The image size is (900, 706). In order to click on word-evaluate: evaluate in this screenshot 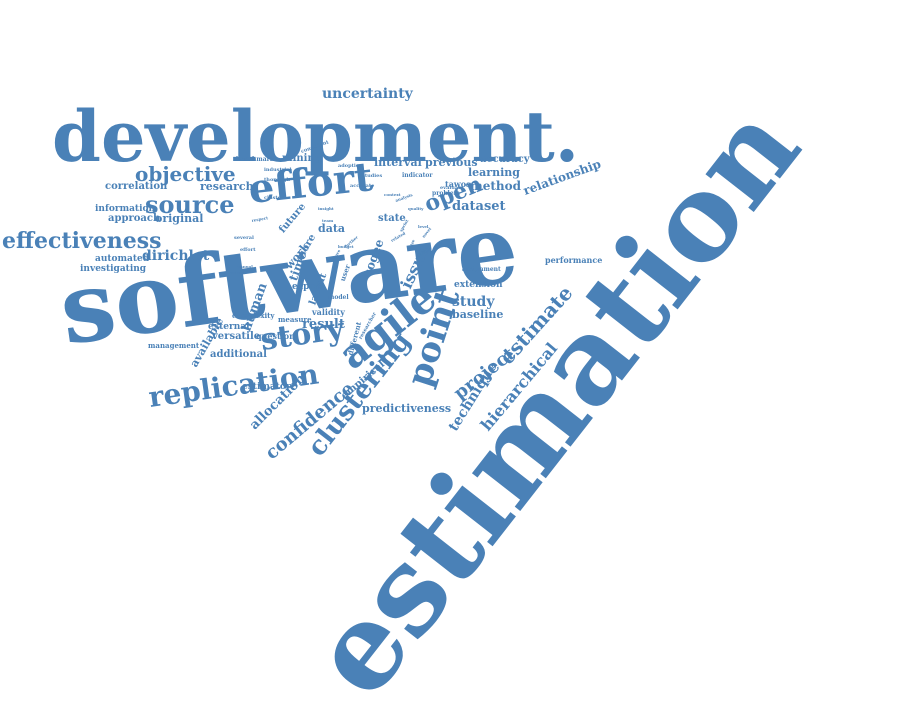, I will do `click(452, 188)`.